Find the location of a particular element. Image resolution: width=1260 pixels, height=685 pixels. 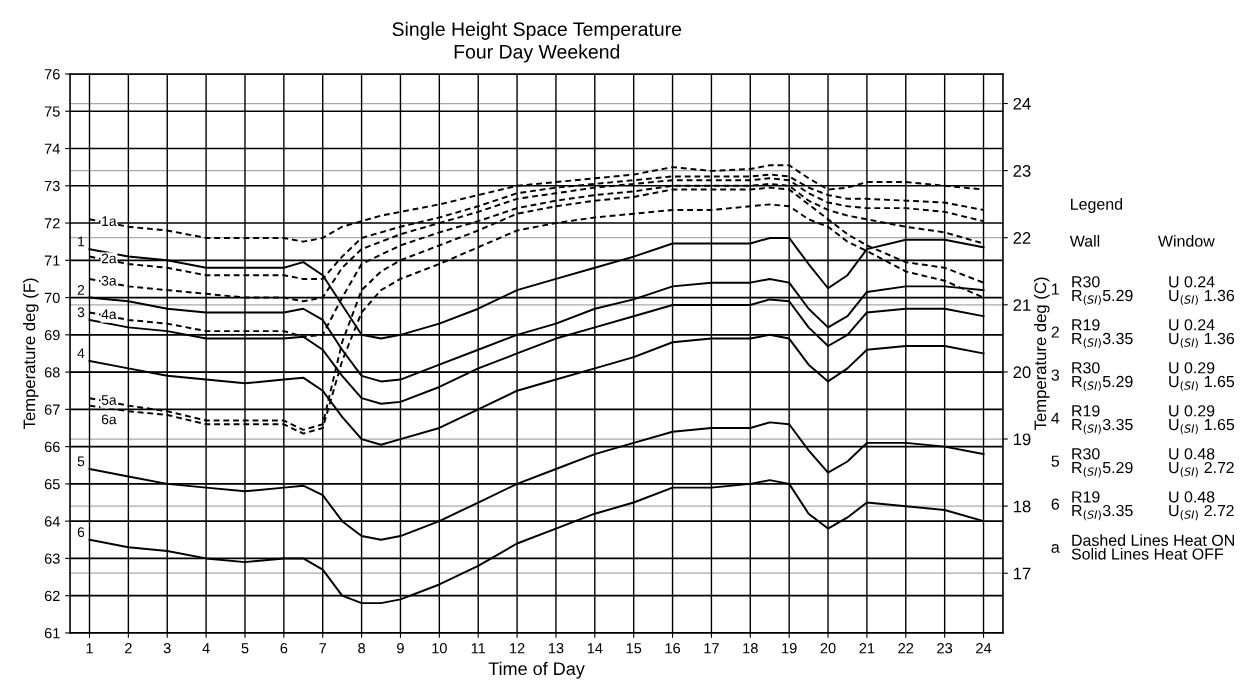

chart-title: Single Height Space Temperature is located at coordinates (537, 30).